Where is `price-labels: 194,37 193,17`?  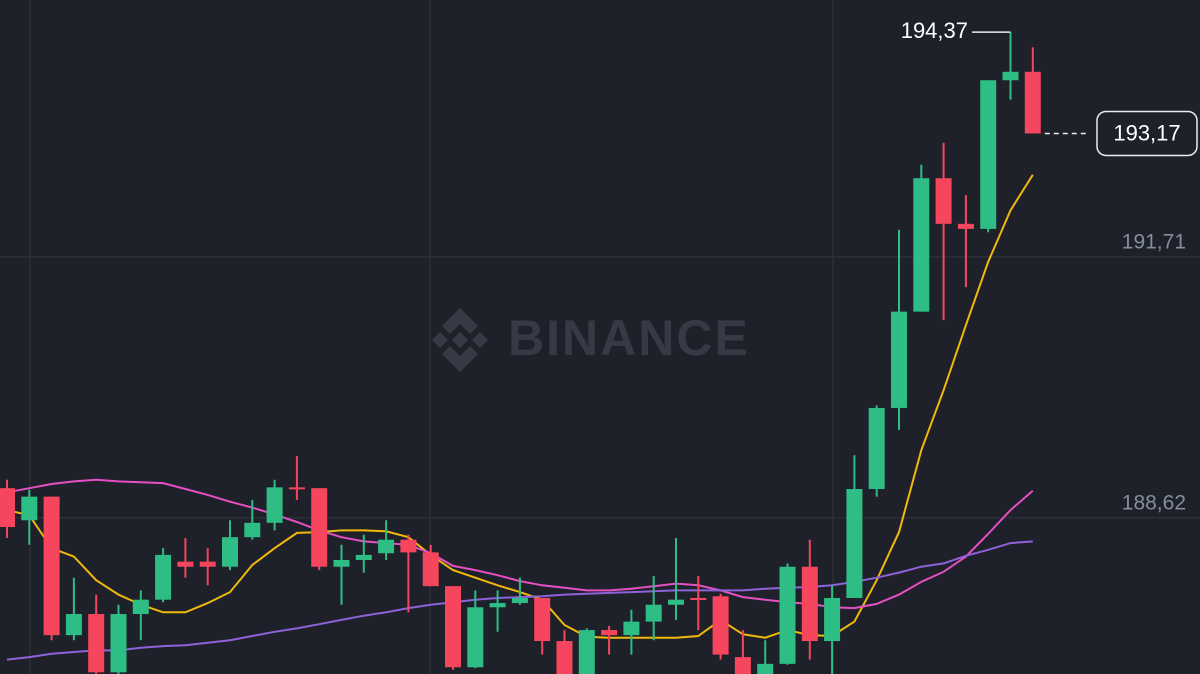 price-labels: 194,37 193,17 is located at coordinates (1049, 87).